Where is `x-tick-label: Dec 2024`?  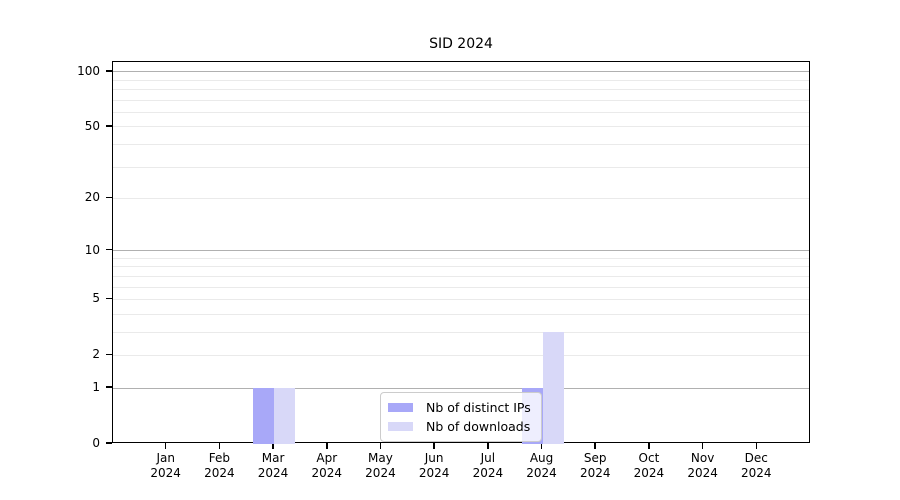 x-tick-label: Dec 2024 is located at coordinates (756, 466).